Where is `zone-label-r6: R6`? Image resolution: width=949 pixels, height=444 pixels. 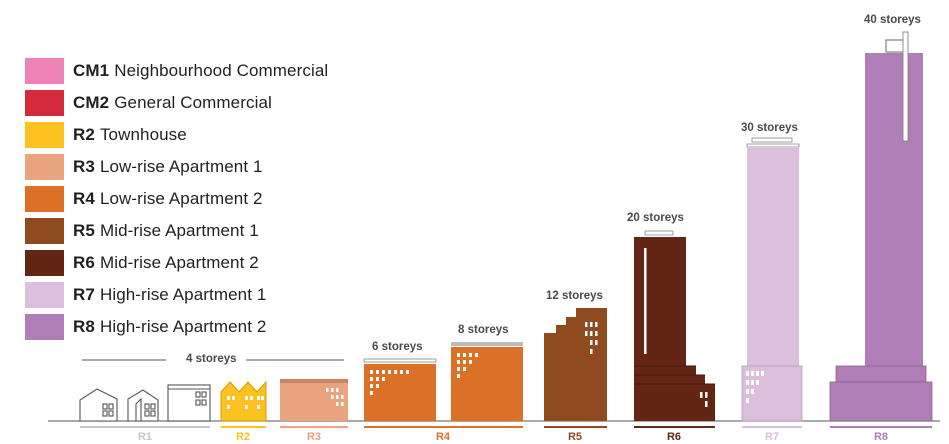 zone-label-r6: R6 is located at coordinates (674, 437).